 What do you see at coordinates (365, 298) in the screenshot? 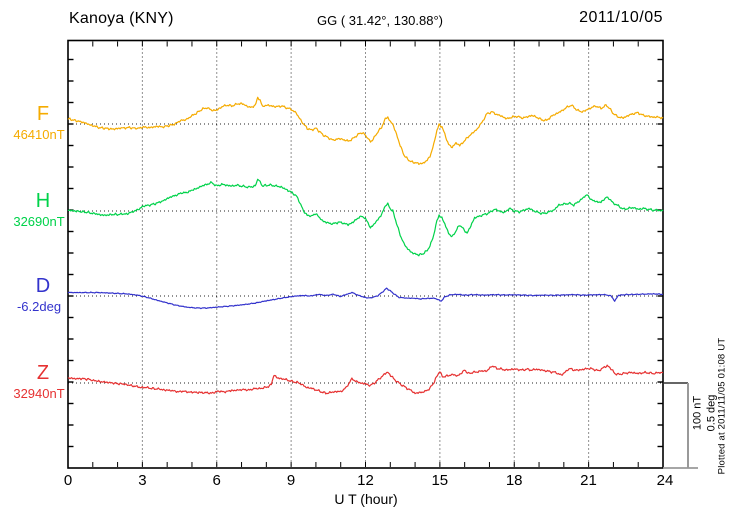
I see `trace-D` at bounding box center [365, 298].